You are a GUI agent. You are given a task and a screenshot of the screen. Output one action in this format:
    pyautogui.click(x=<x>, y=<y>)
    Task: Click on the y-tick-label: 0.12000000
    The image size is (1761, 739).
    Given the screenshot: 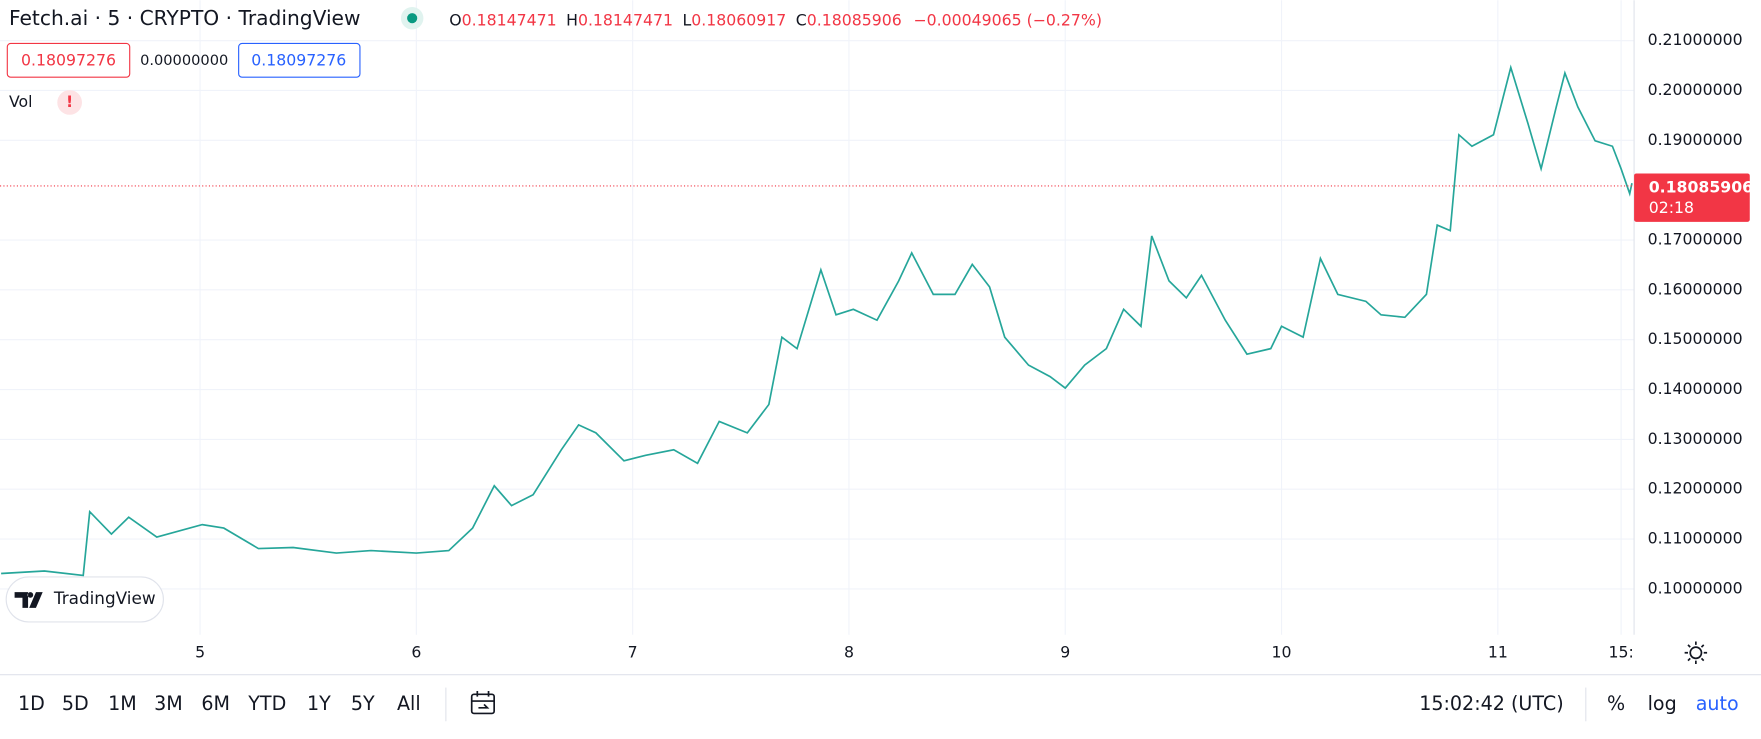 What is the action you would take?
    pyautogui.click(x=1695, y=488)
    